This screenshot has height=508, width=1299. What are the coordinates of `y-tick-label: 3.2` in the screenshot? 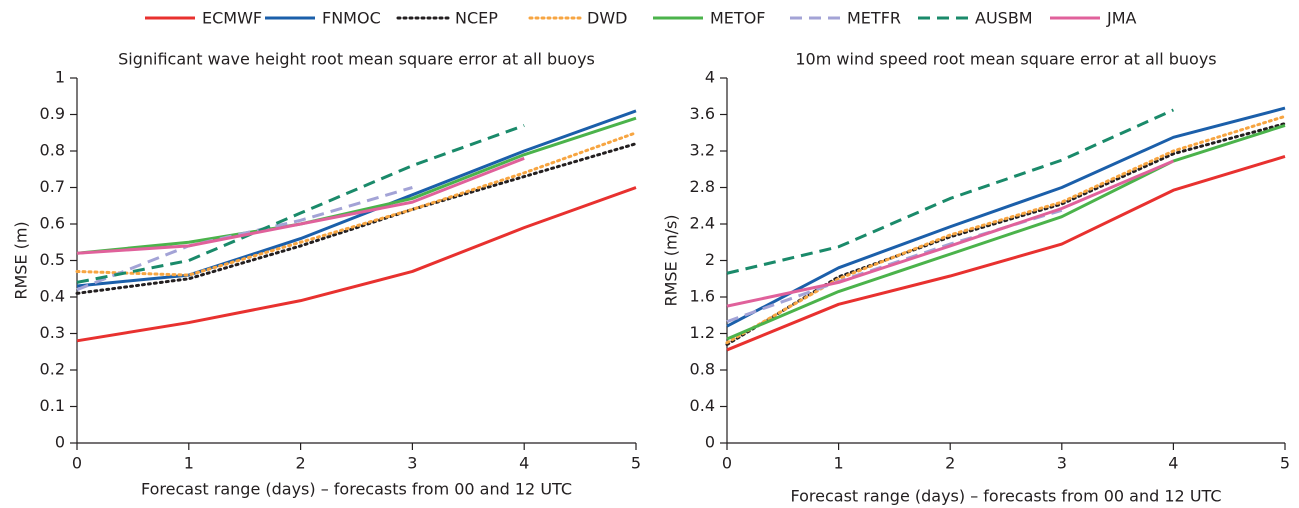 It's located at (702, 150).